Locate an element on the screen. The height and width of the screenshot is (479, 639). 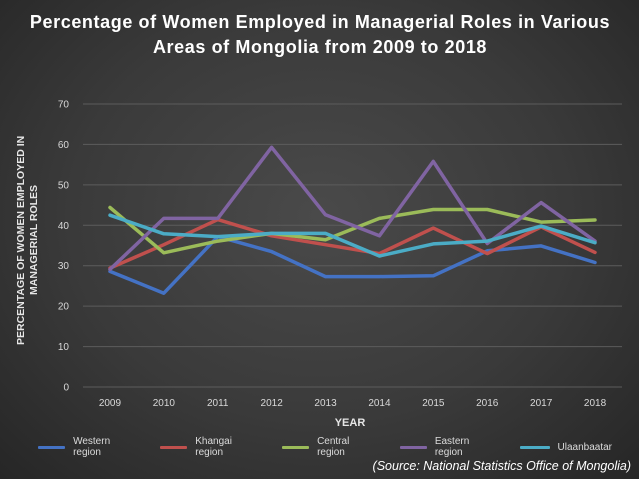
y-tick-label: 20 is located at coordinates (64, 307).